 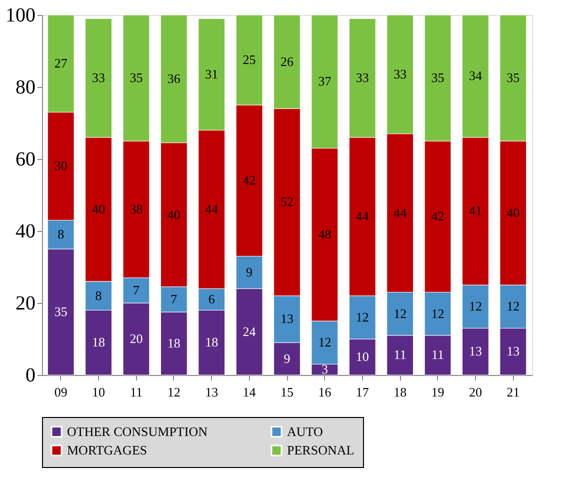 What do you see at coordinates (325, 234) in the screenshot?
I see `data-label: 48` at bounding box center [325, 234].